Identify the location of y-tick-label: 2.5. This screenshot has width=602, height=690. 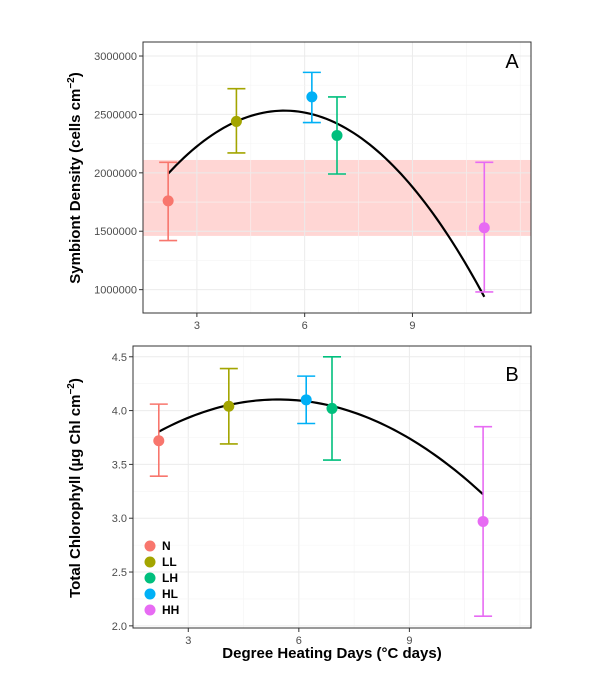
(119, 573).